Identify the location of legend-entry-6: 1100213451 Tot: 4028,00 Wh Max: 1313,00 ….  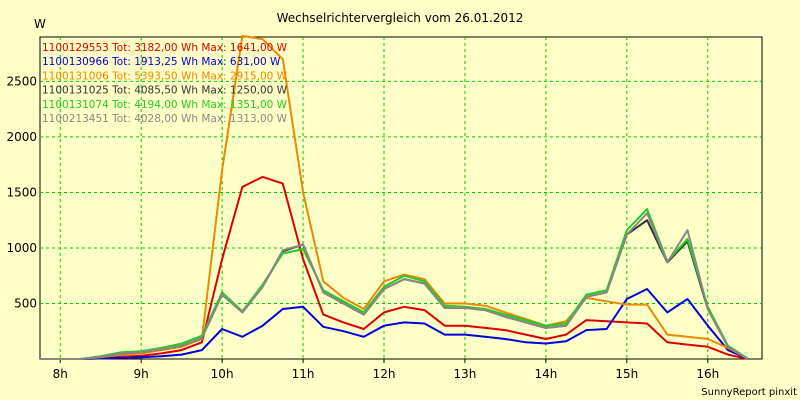
(165, 119).